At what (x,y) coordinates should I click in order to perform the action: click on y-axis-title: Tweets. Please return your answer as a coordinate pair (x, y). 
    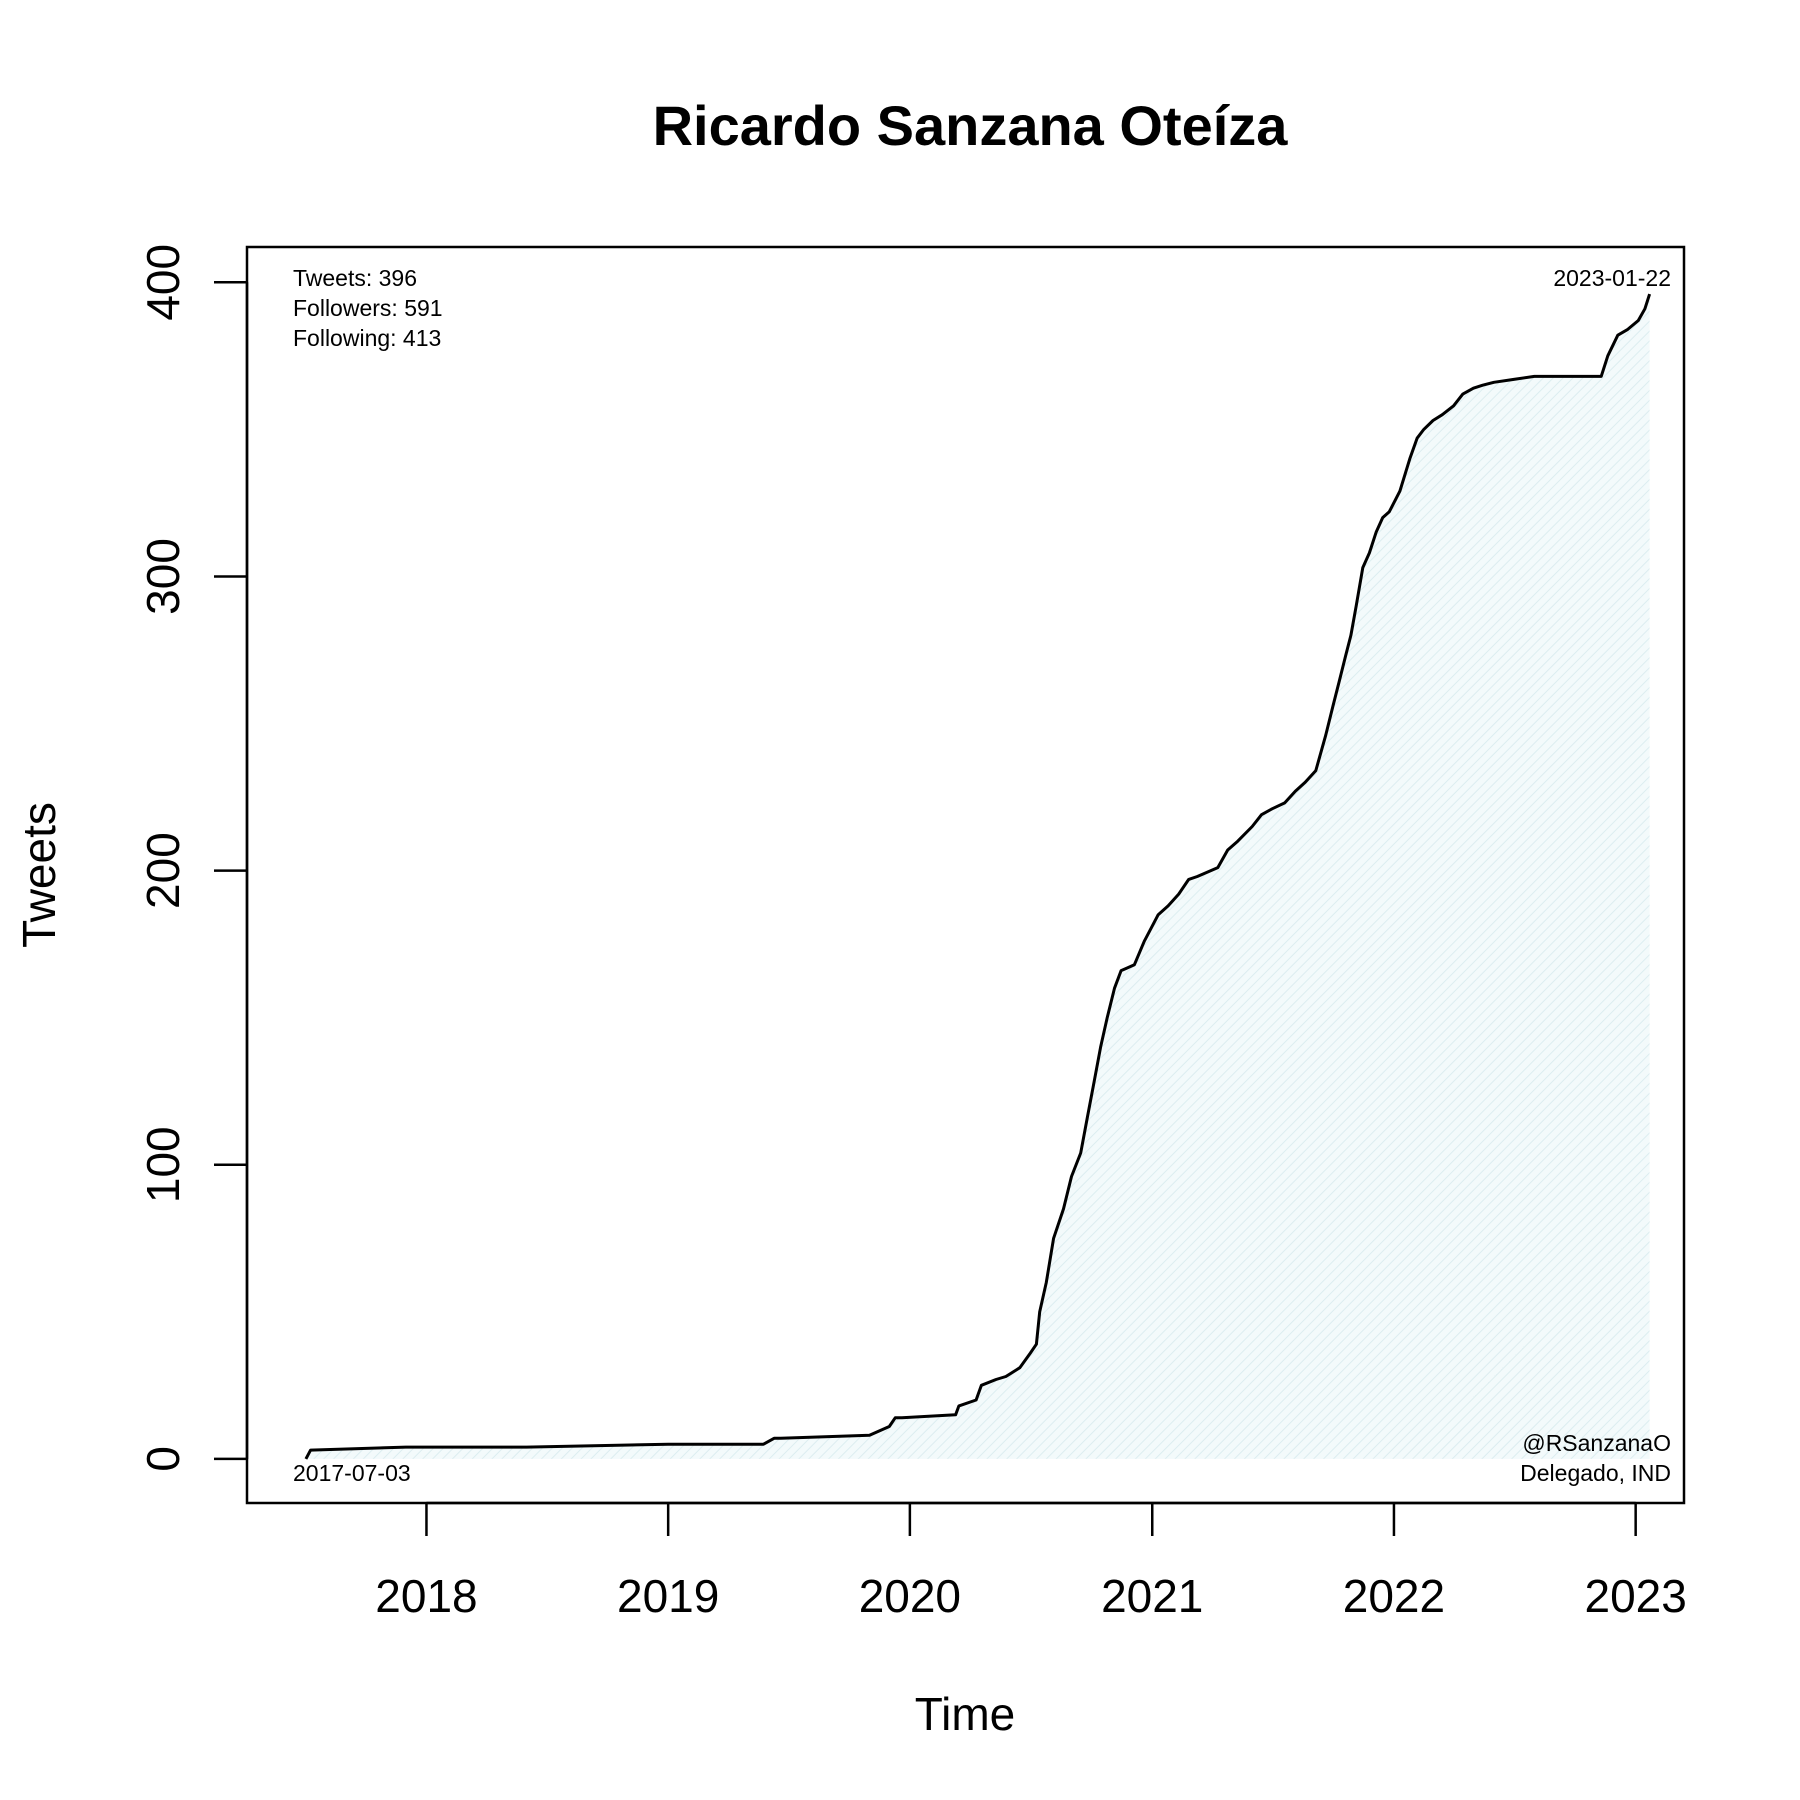
    Looking at the image, I should click on (39, 875).